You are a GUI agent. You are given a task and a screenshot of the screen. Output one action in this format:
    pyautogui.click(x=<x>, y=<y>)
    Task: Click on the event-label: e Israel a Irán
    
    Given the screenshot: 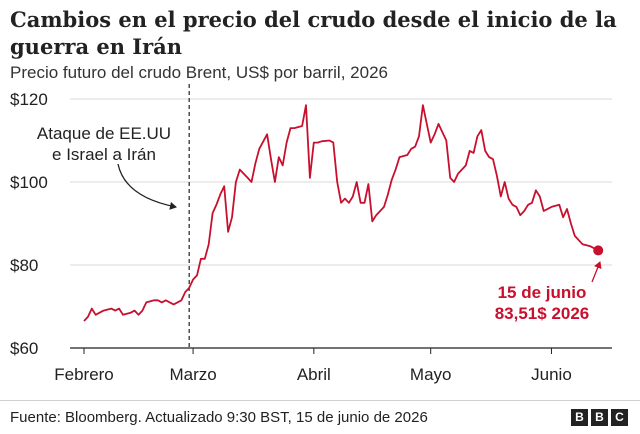 What is the action you would take?
    pyautogui.click(x=104, y=154)
    